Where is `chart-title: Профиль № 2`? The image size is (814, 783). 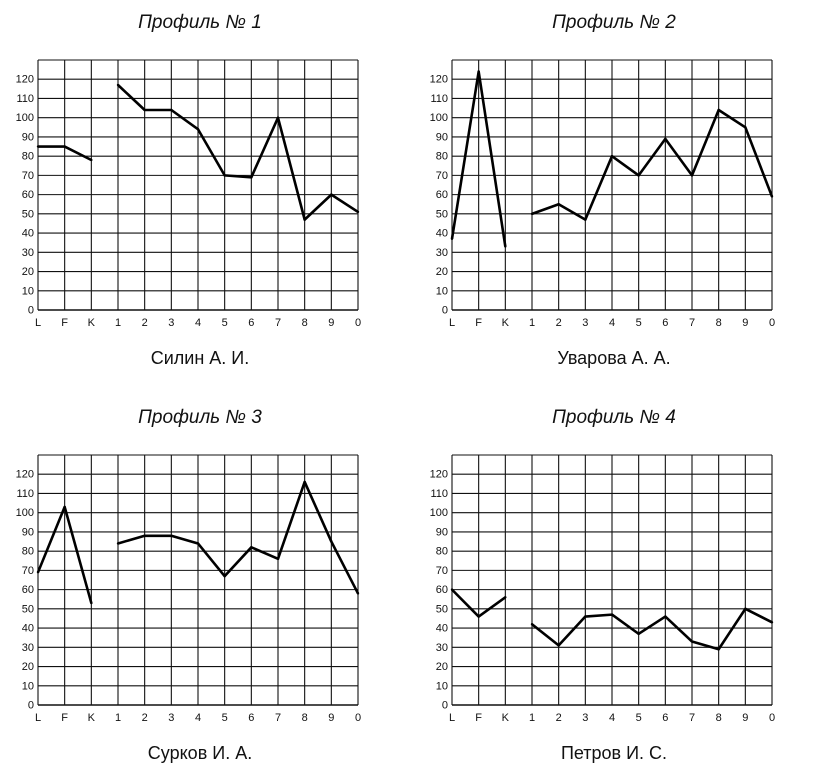 chart-title: Профиль № 2 is located at coordinates (614, 22).